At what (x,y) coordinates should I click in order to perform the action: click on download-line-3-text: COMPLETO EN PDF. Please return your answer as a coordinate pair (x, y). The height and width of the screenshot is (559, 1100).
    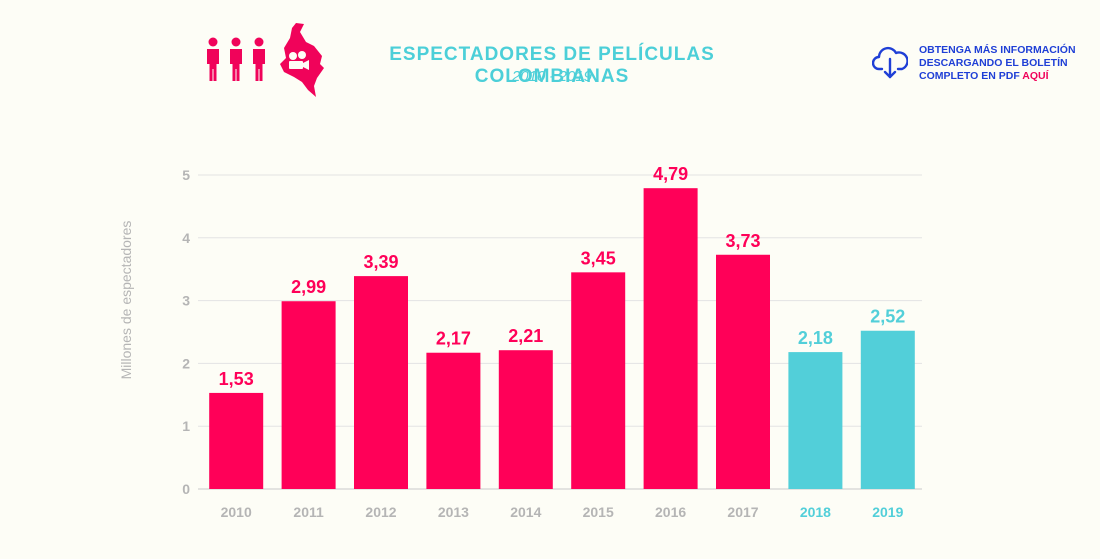
    Looking at the image, I should click on (971, 76).